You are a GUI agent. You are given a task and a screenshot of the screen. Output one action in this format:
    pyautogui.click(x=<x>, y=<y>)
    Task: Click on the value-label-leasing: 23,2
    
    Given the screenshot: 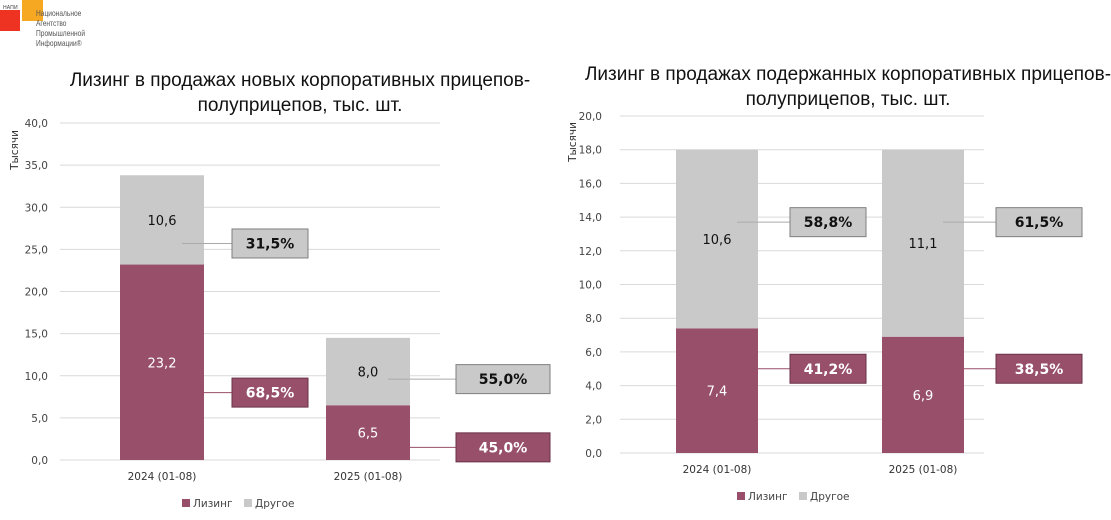 What is the action you would take?
    pyautogui.click(x=162, y=363)
    